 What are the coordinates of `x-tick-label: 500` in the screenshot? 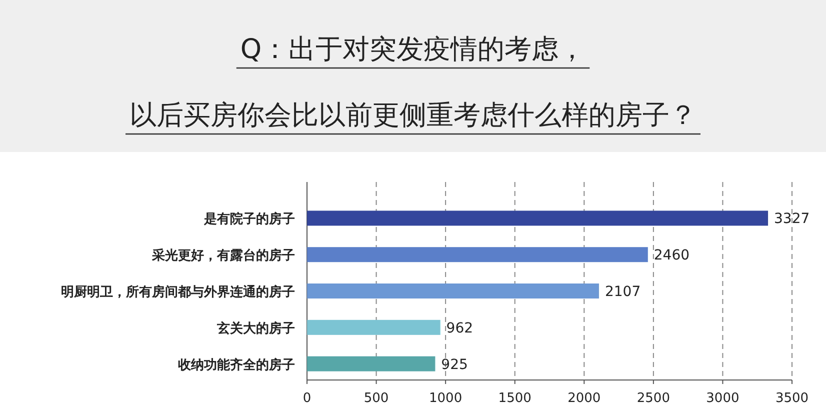 It's located at (376, 398).